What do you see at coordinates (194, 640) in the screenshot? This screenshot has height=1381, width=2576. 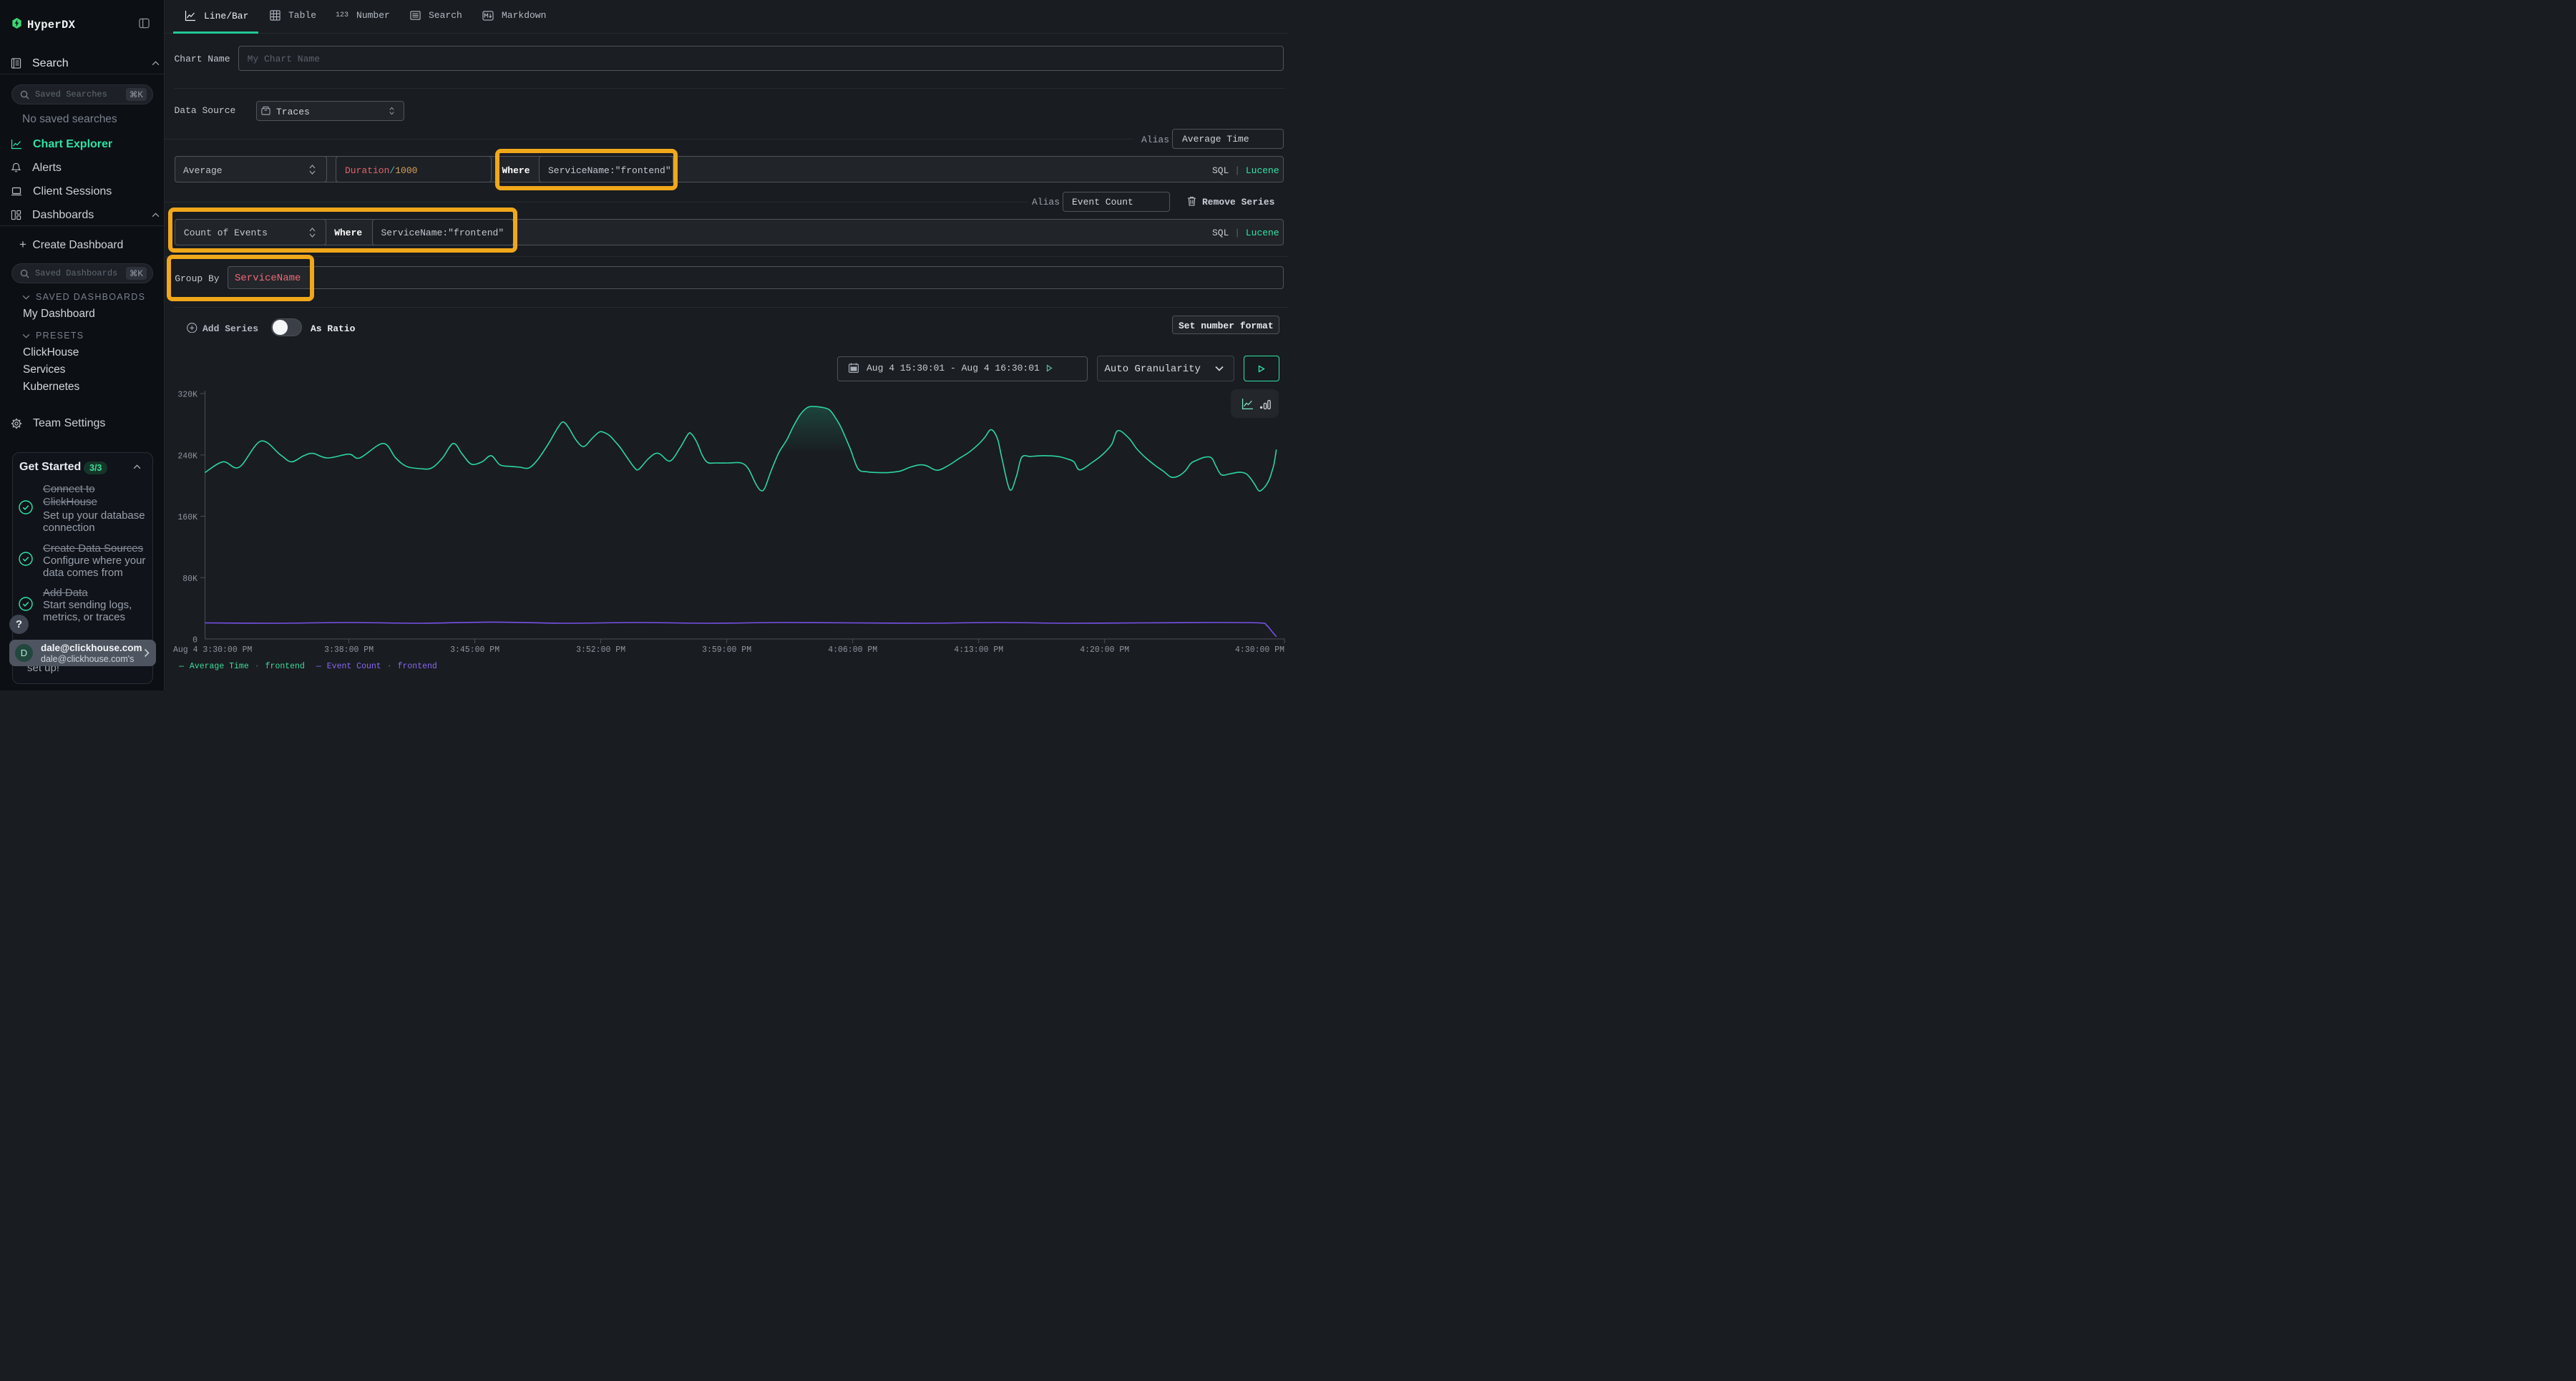 I see `svg-text: 0` at bounding box center [194, 640].